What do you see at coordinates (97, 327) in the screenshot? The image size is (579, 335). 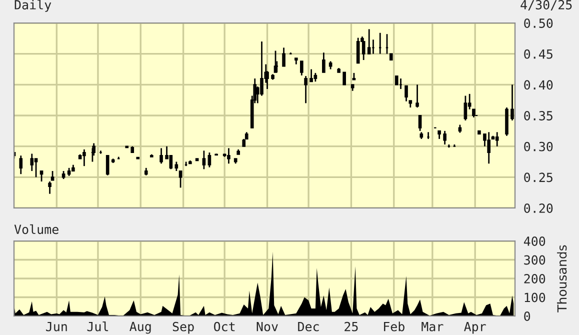 I see `x-tick-label: Jul` at bounding box center [97, 327].